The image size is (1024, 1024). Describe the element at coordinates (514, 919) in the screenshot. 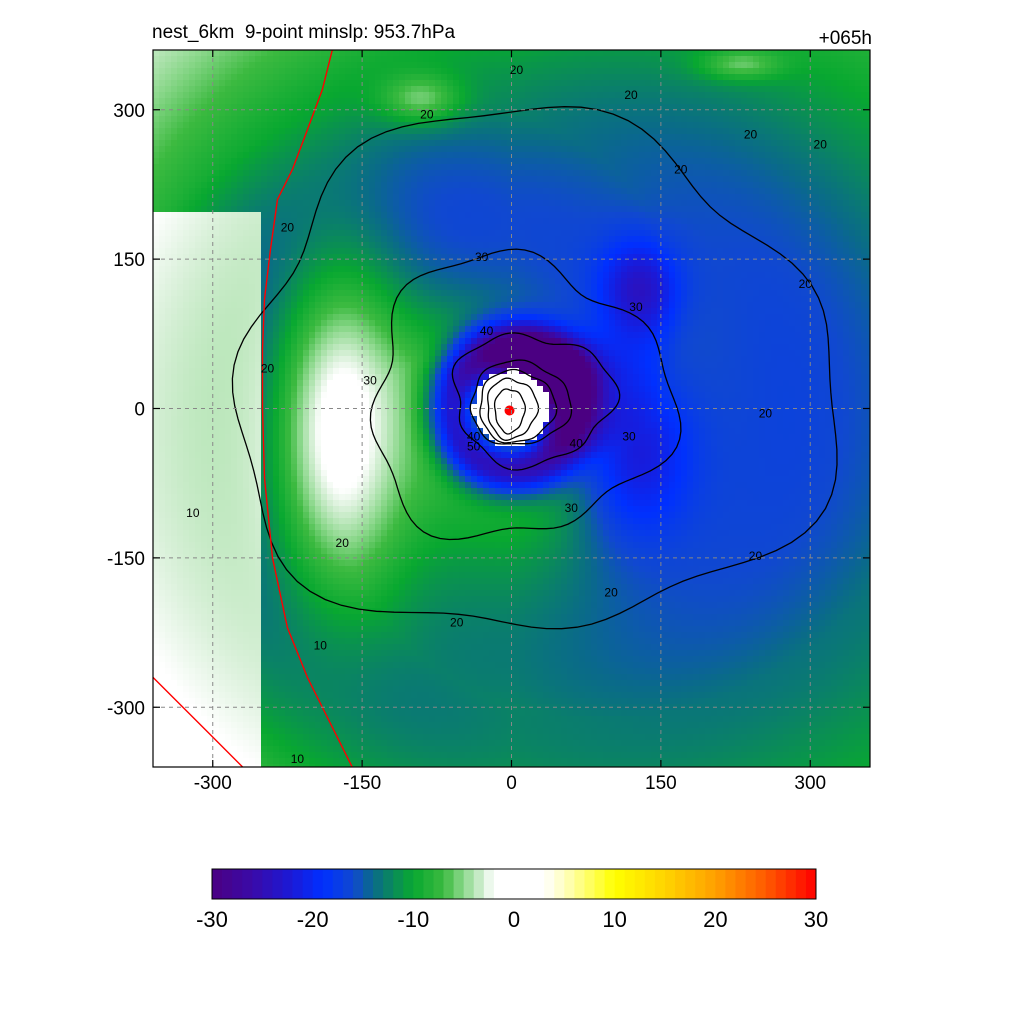

I see `colorbar-tick-label: 0` at that location.